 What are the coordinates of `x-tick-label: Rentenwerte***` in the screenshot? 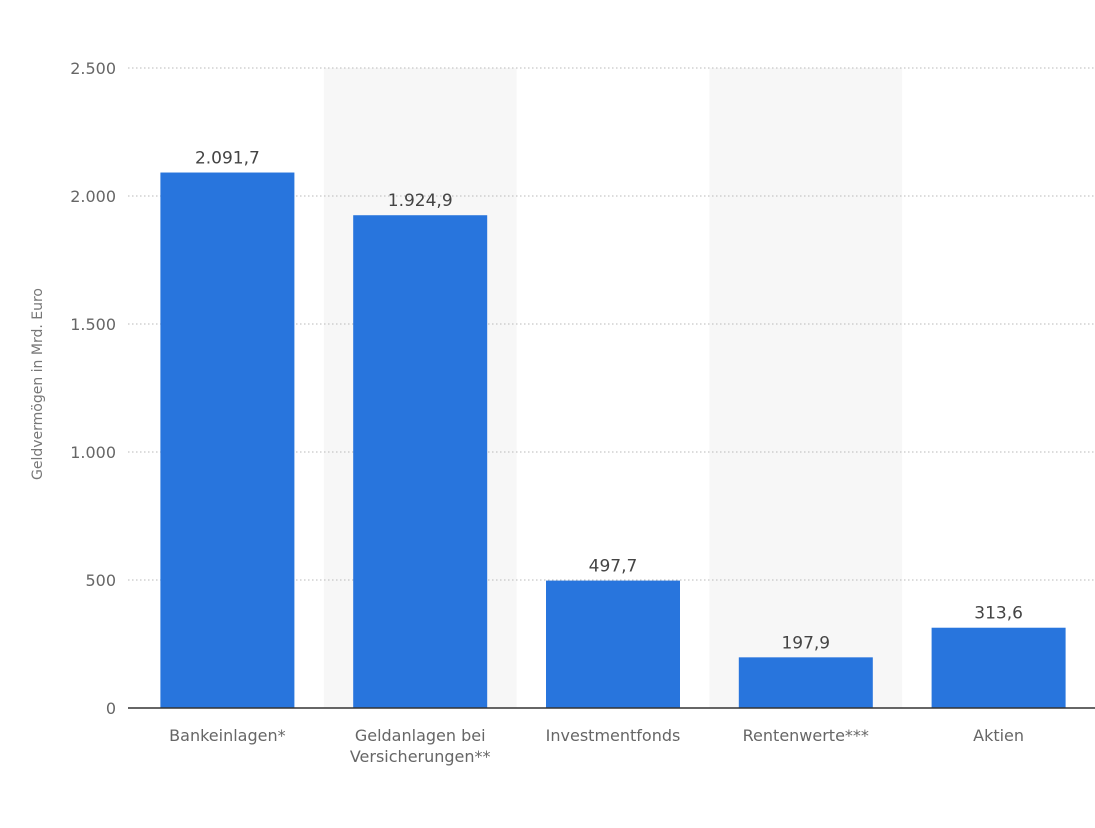 It's located at (806, 735).